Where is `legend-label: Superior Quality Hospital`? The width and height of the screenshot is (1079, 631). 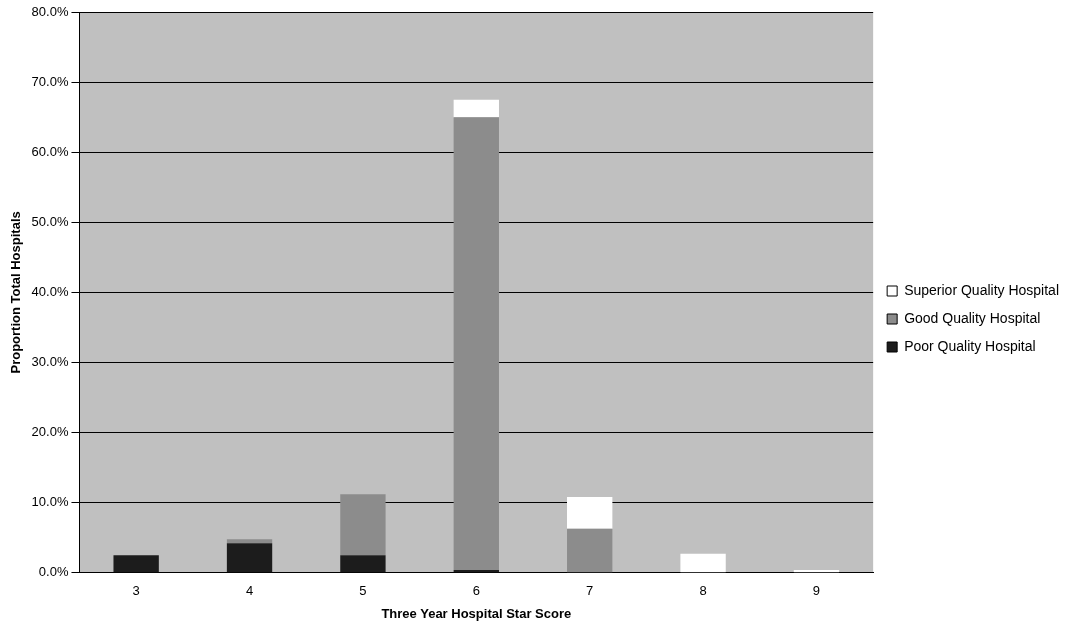 legend-label: Superior Quality Hospital is located at coordinates (982, 289).